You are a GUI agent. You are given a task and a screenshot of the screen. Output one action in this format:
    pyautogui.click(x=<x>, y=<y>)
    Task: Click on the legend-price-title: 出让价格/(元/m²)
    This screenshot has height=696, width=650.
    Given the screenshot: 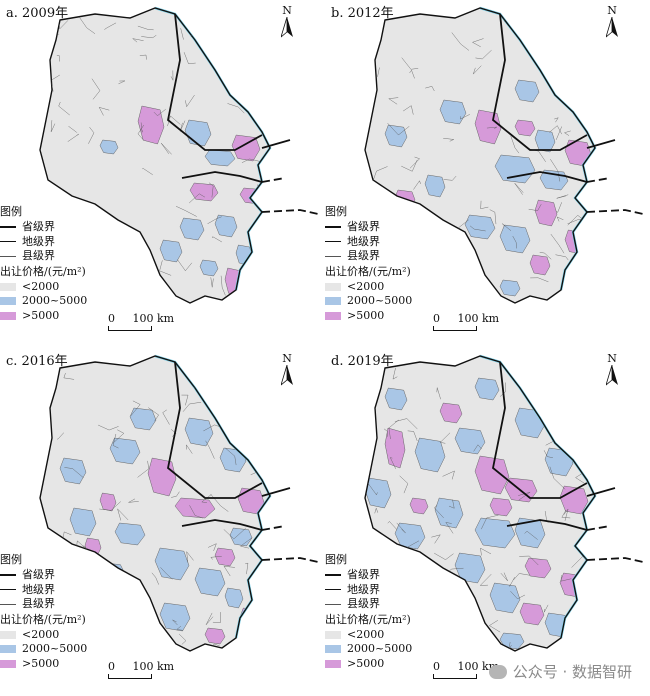 What is the action you would take?
    pyautogui.click(x=43, y=271)
    